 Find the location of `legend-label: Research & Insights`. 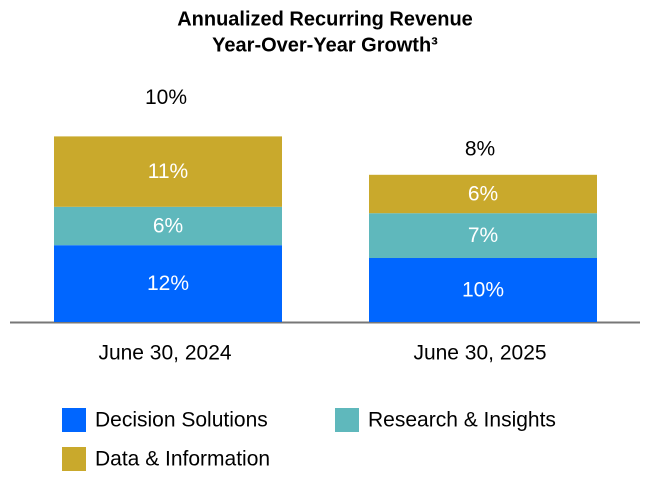

legend-label: Research & Insights is located at coordinates (462, 420).